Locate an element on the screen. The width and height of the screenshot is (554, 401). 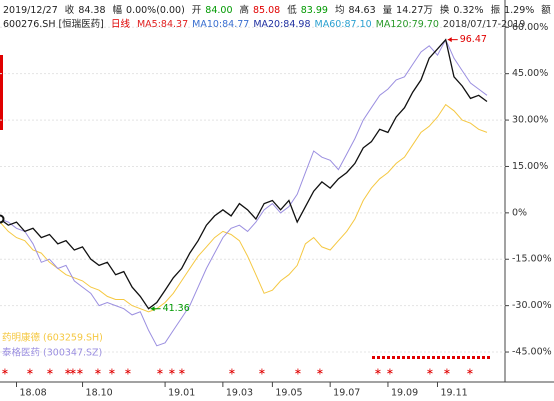
stock-code: 600276.SH [恒瑞医药] is located at coordinates (53, 24).